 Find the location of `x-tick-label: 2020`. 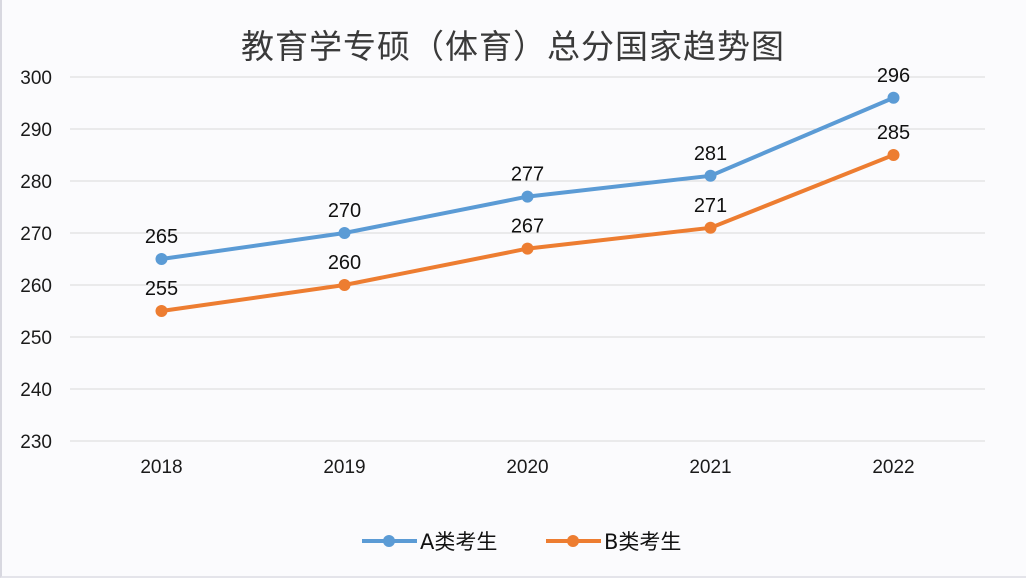

x-tick-label: 2020 is located at coordinates (527, 467).